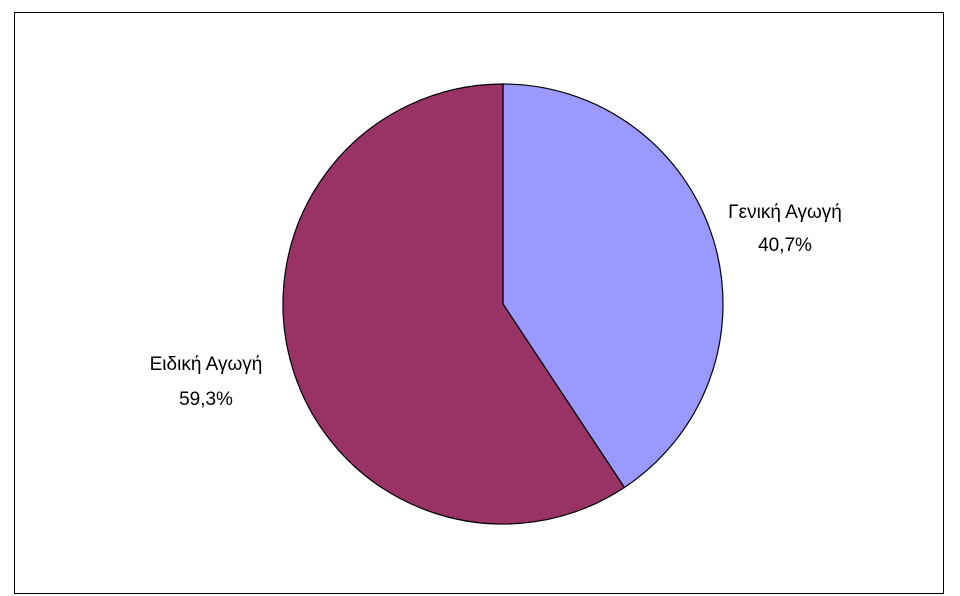  I want to click on slice-label-special-value: 59,3%, so click(206, 399).